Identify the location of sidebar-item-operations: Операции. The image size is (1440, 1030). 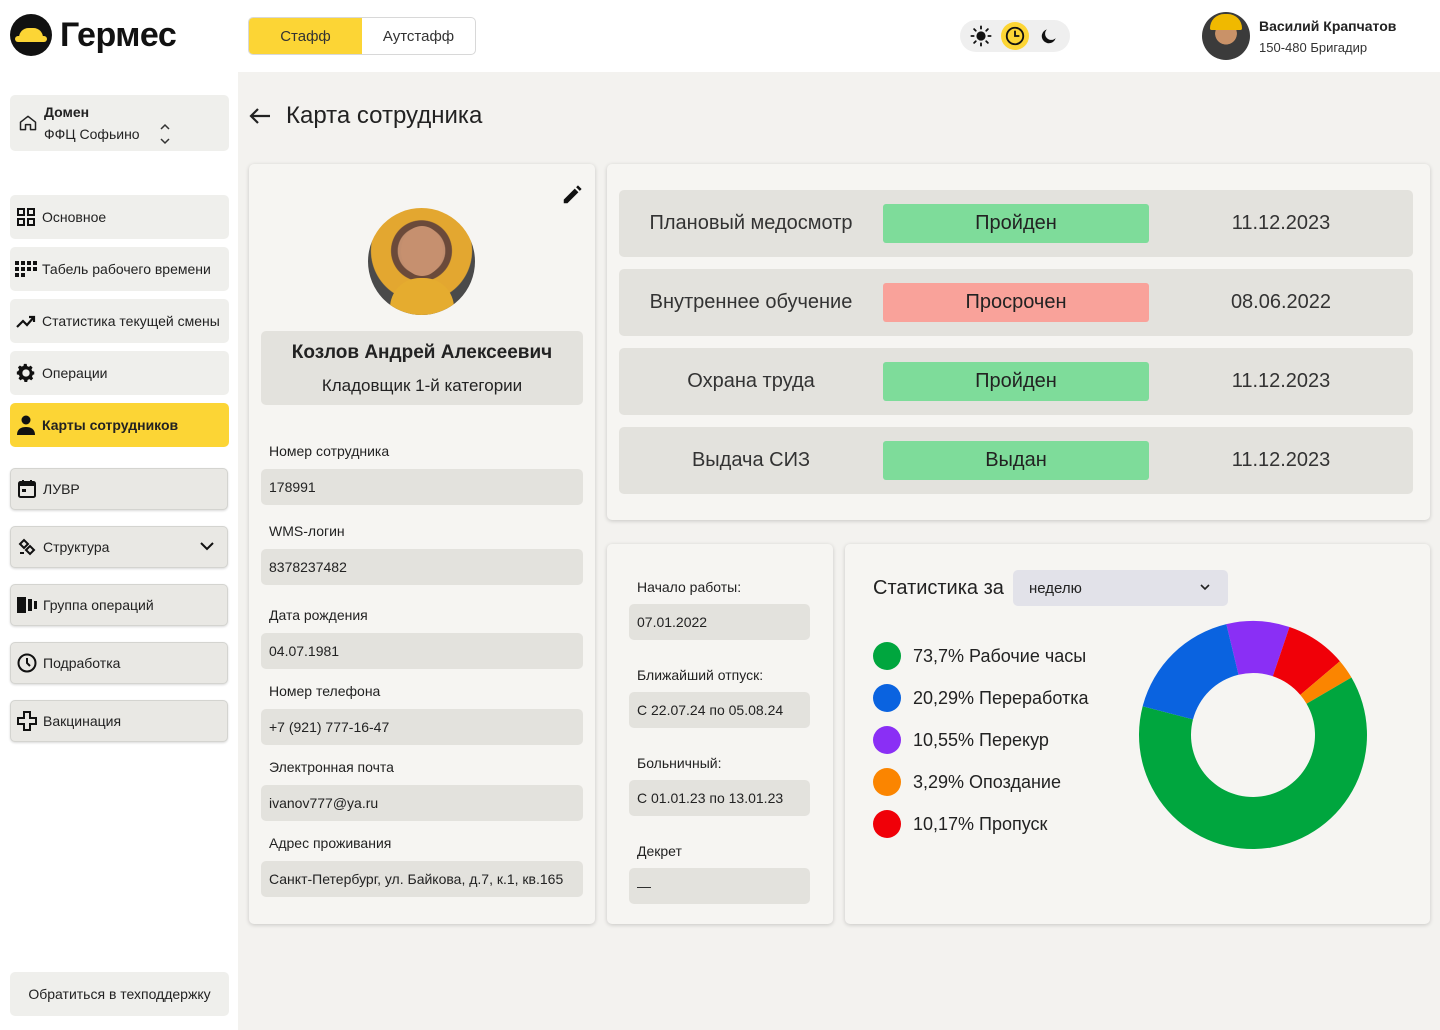
(119, 373).